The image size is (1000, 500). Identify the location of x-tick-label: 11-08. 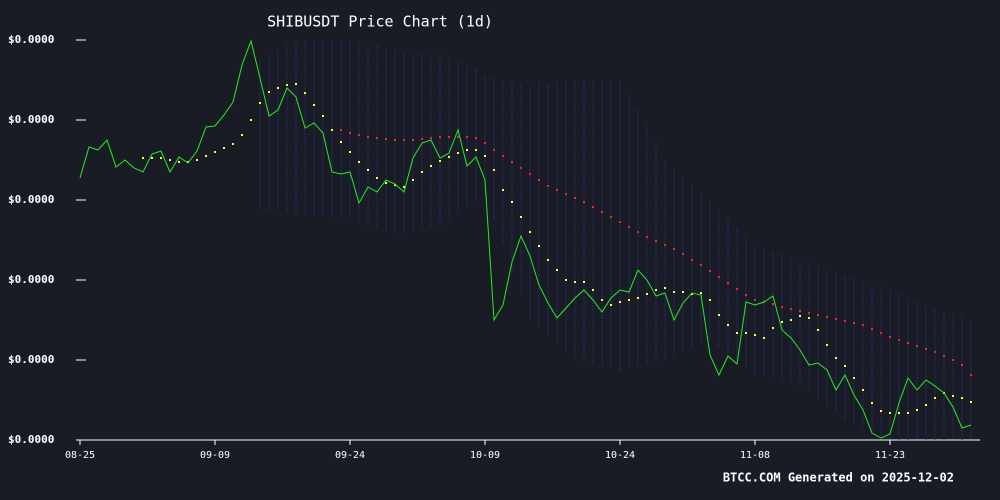
(755, 455).